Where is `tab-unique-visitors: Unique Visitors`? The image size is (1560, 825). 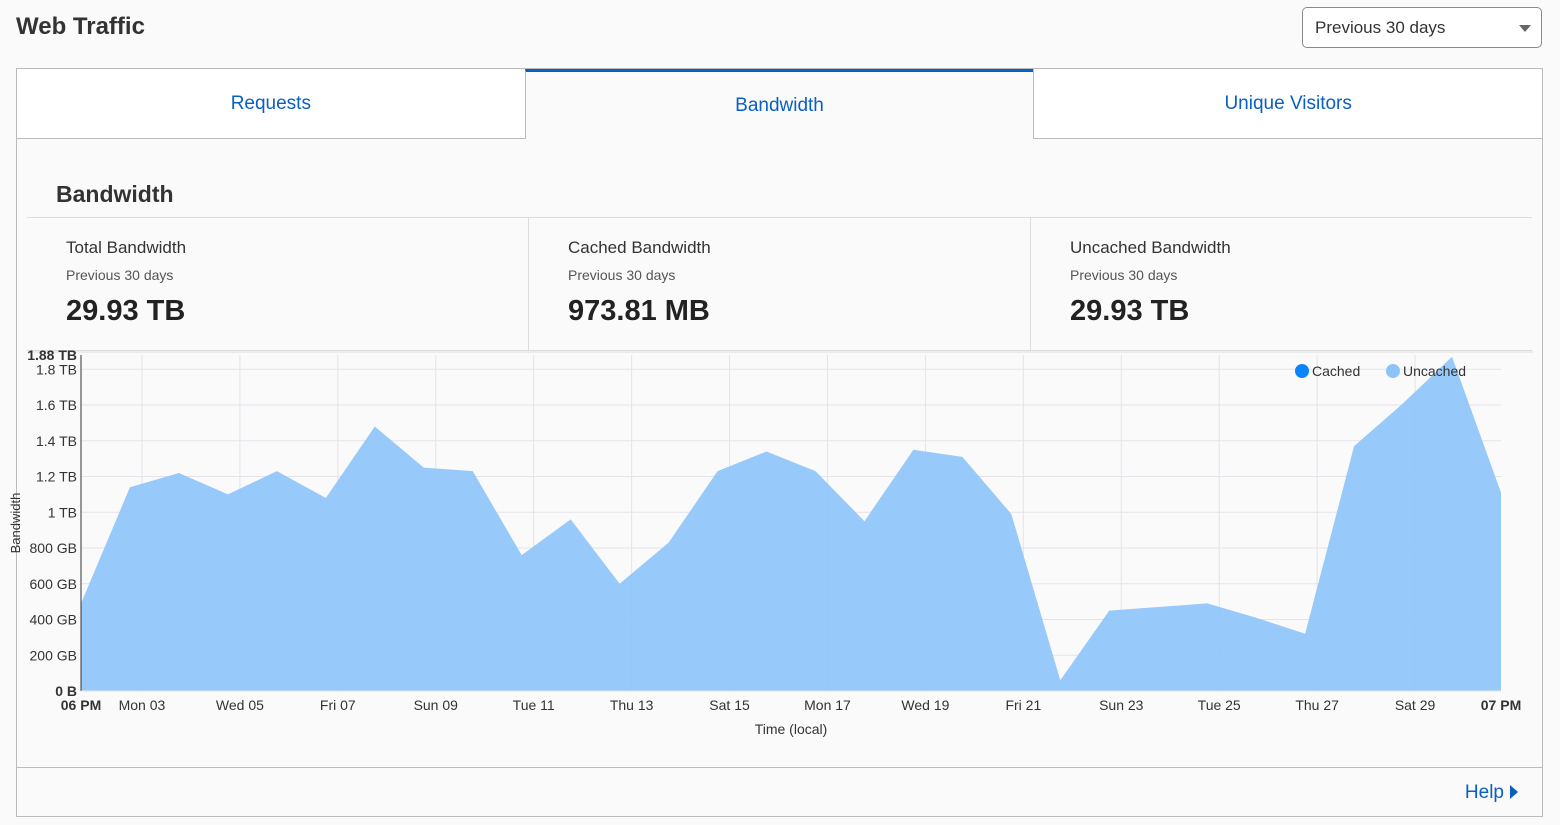
tab-unique-visitors: Unique Visitors is located at coordinates (1288, 104).